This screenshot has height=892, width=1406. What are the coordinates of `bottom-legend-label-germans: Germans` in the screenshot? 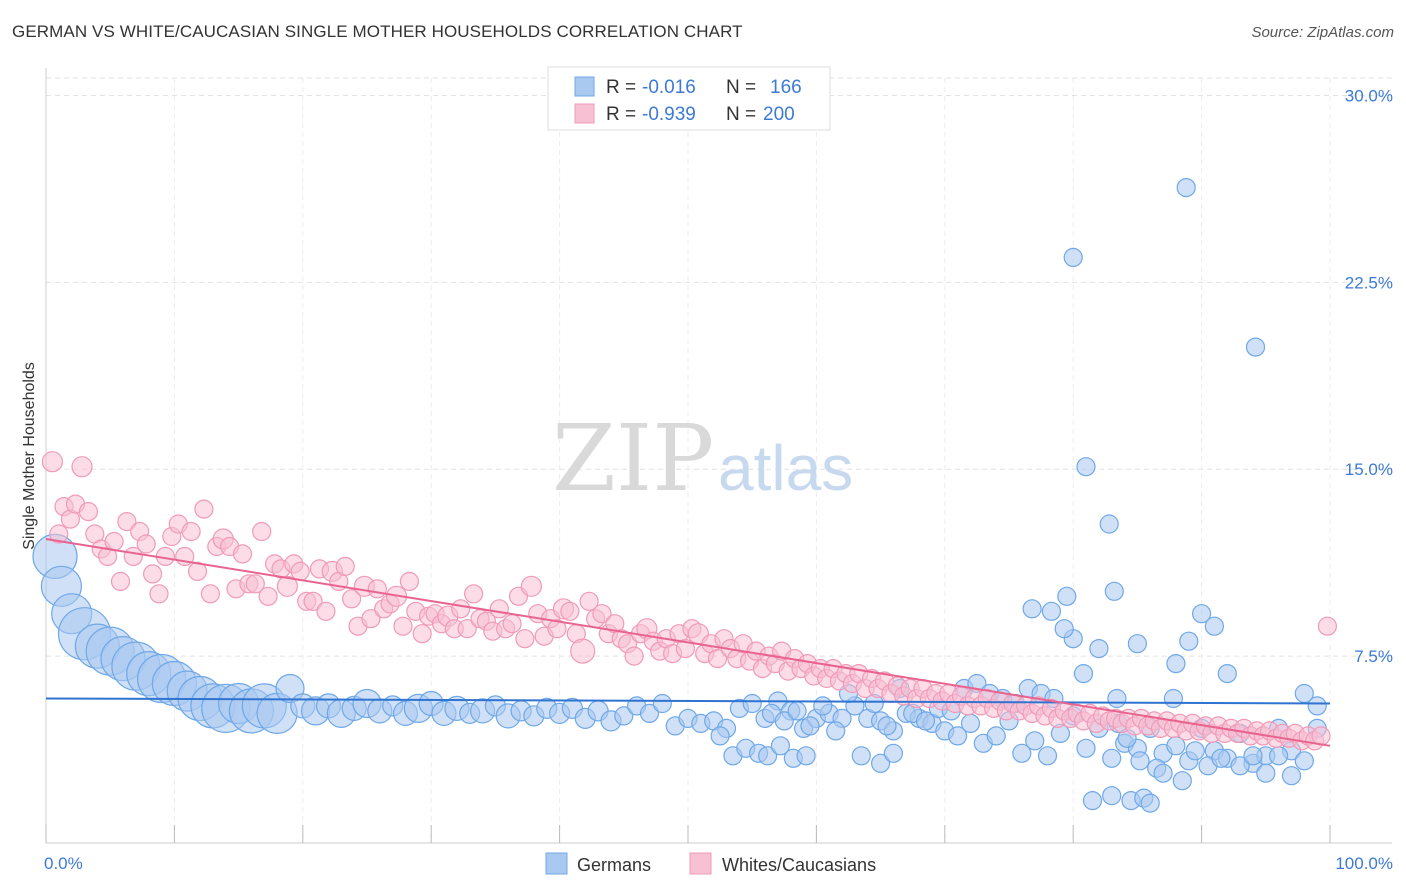 It's located at (614, 865).